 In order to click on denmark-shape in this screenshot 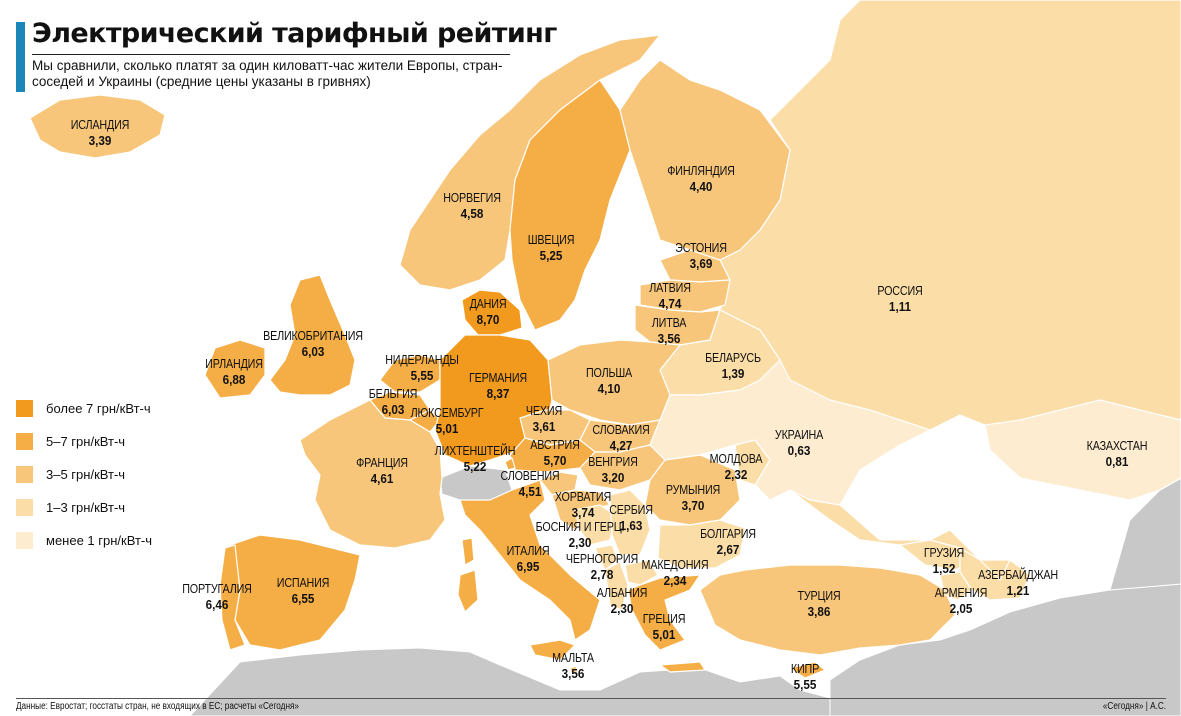, I will do `click(492, 312)`.